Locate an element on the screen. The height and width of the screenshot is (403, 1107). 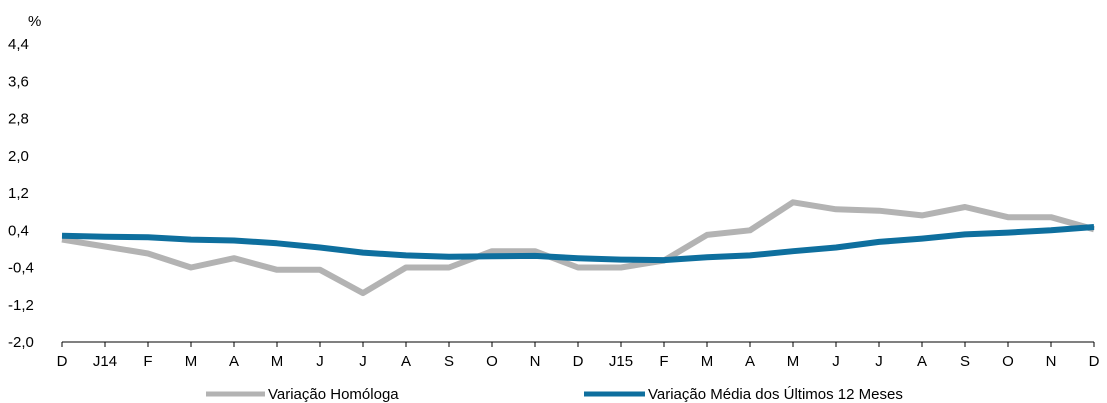
y-tick-label: -1,2 is located at coordinates (21, 305).